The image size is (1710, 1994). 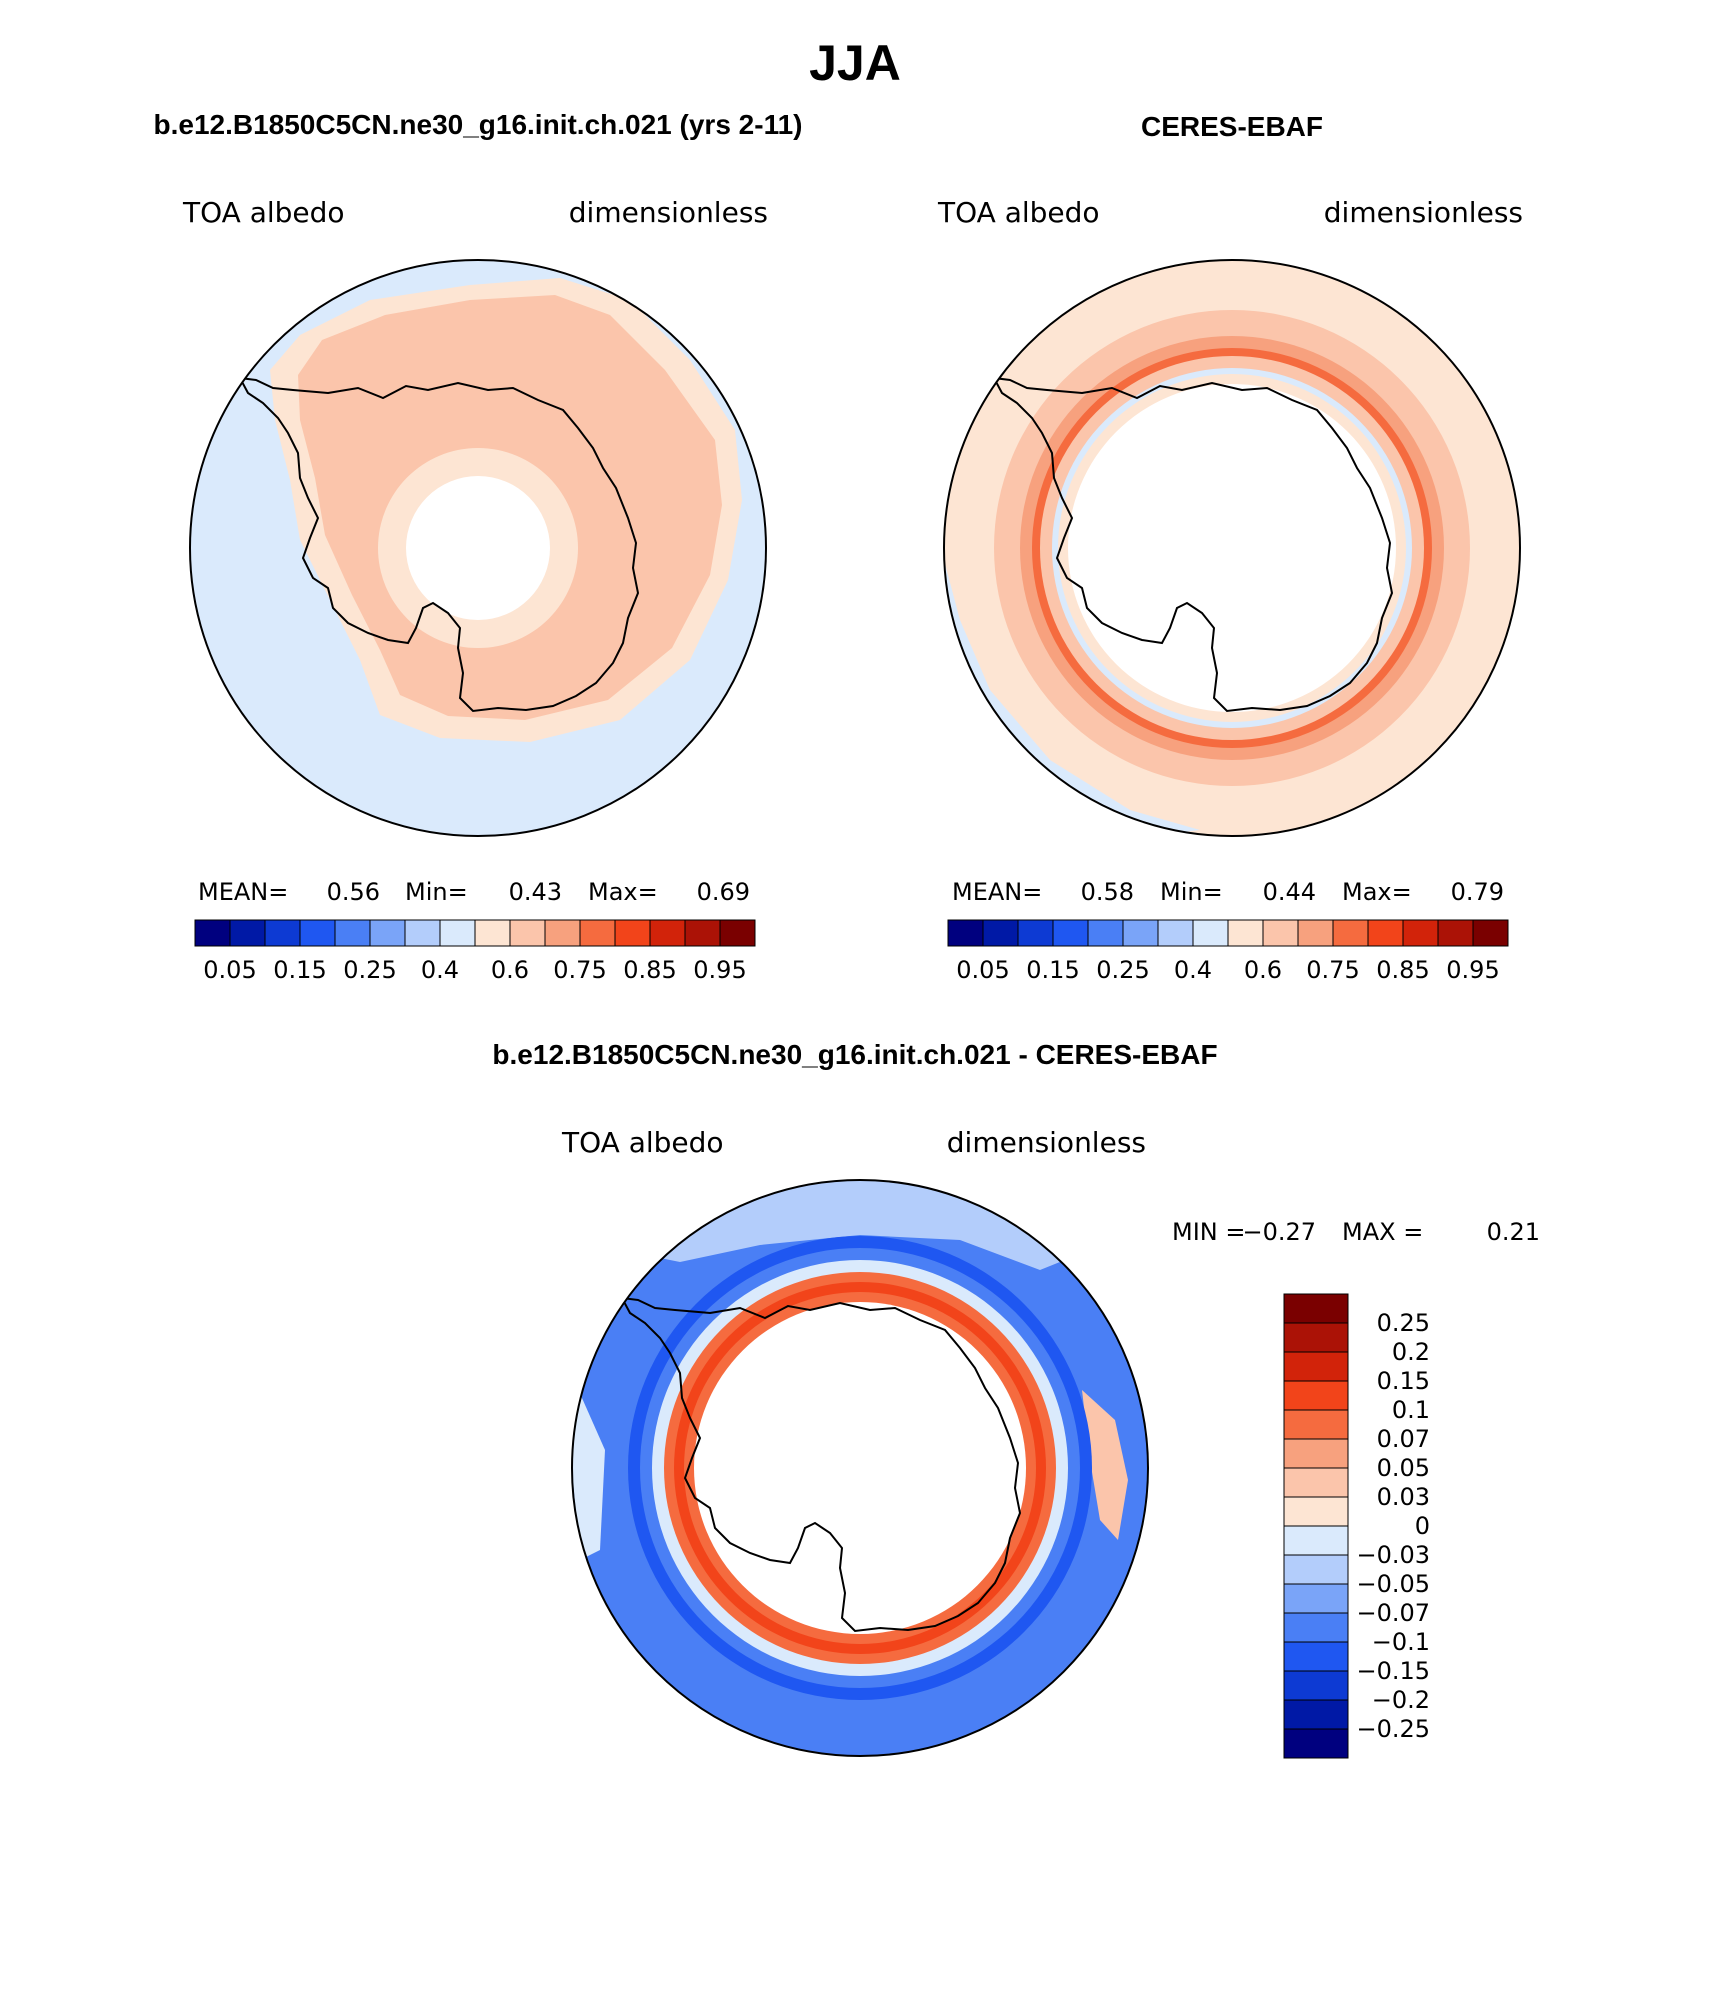 I want to click on panel-model-map, so click(x=478, y=548).